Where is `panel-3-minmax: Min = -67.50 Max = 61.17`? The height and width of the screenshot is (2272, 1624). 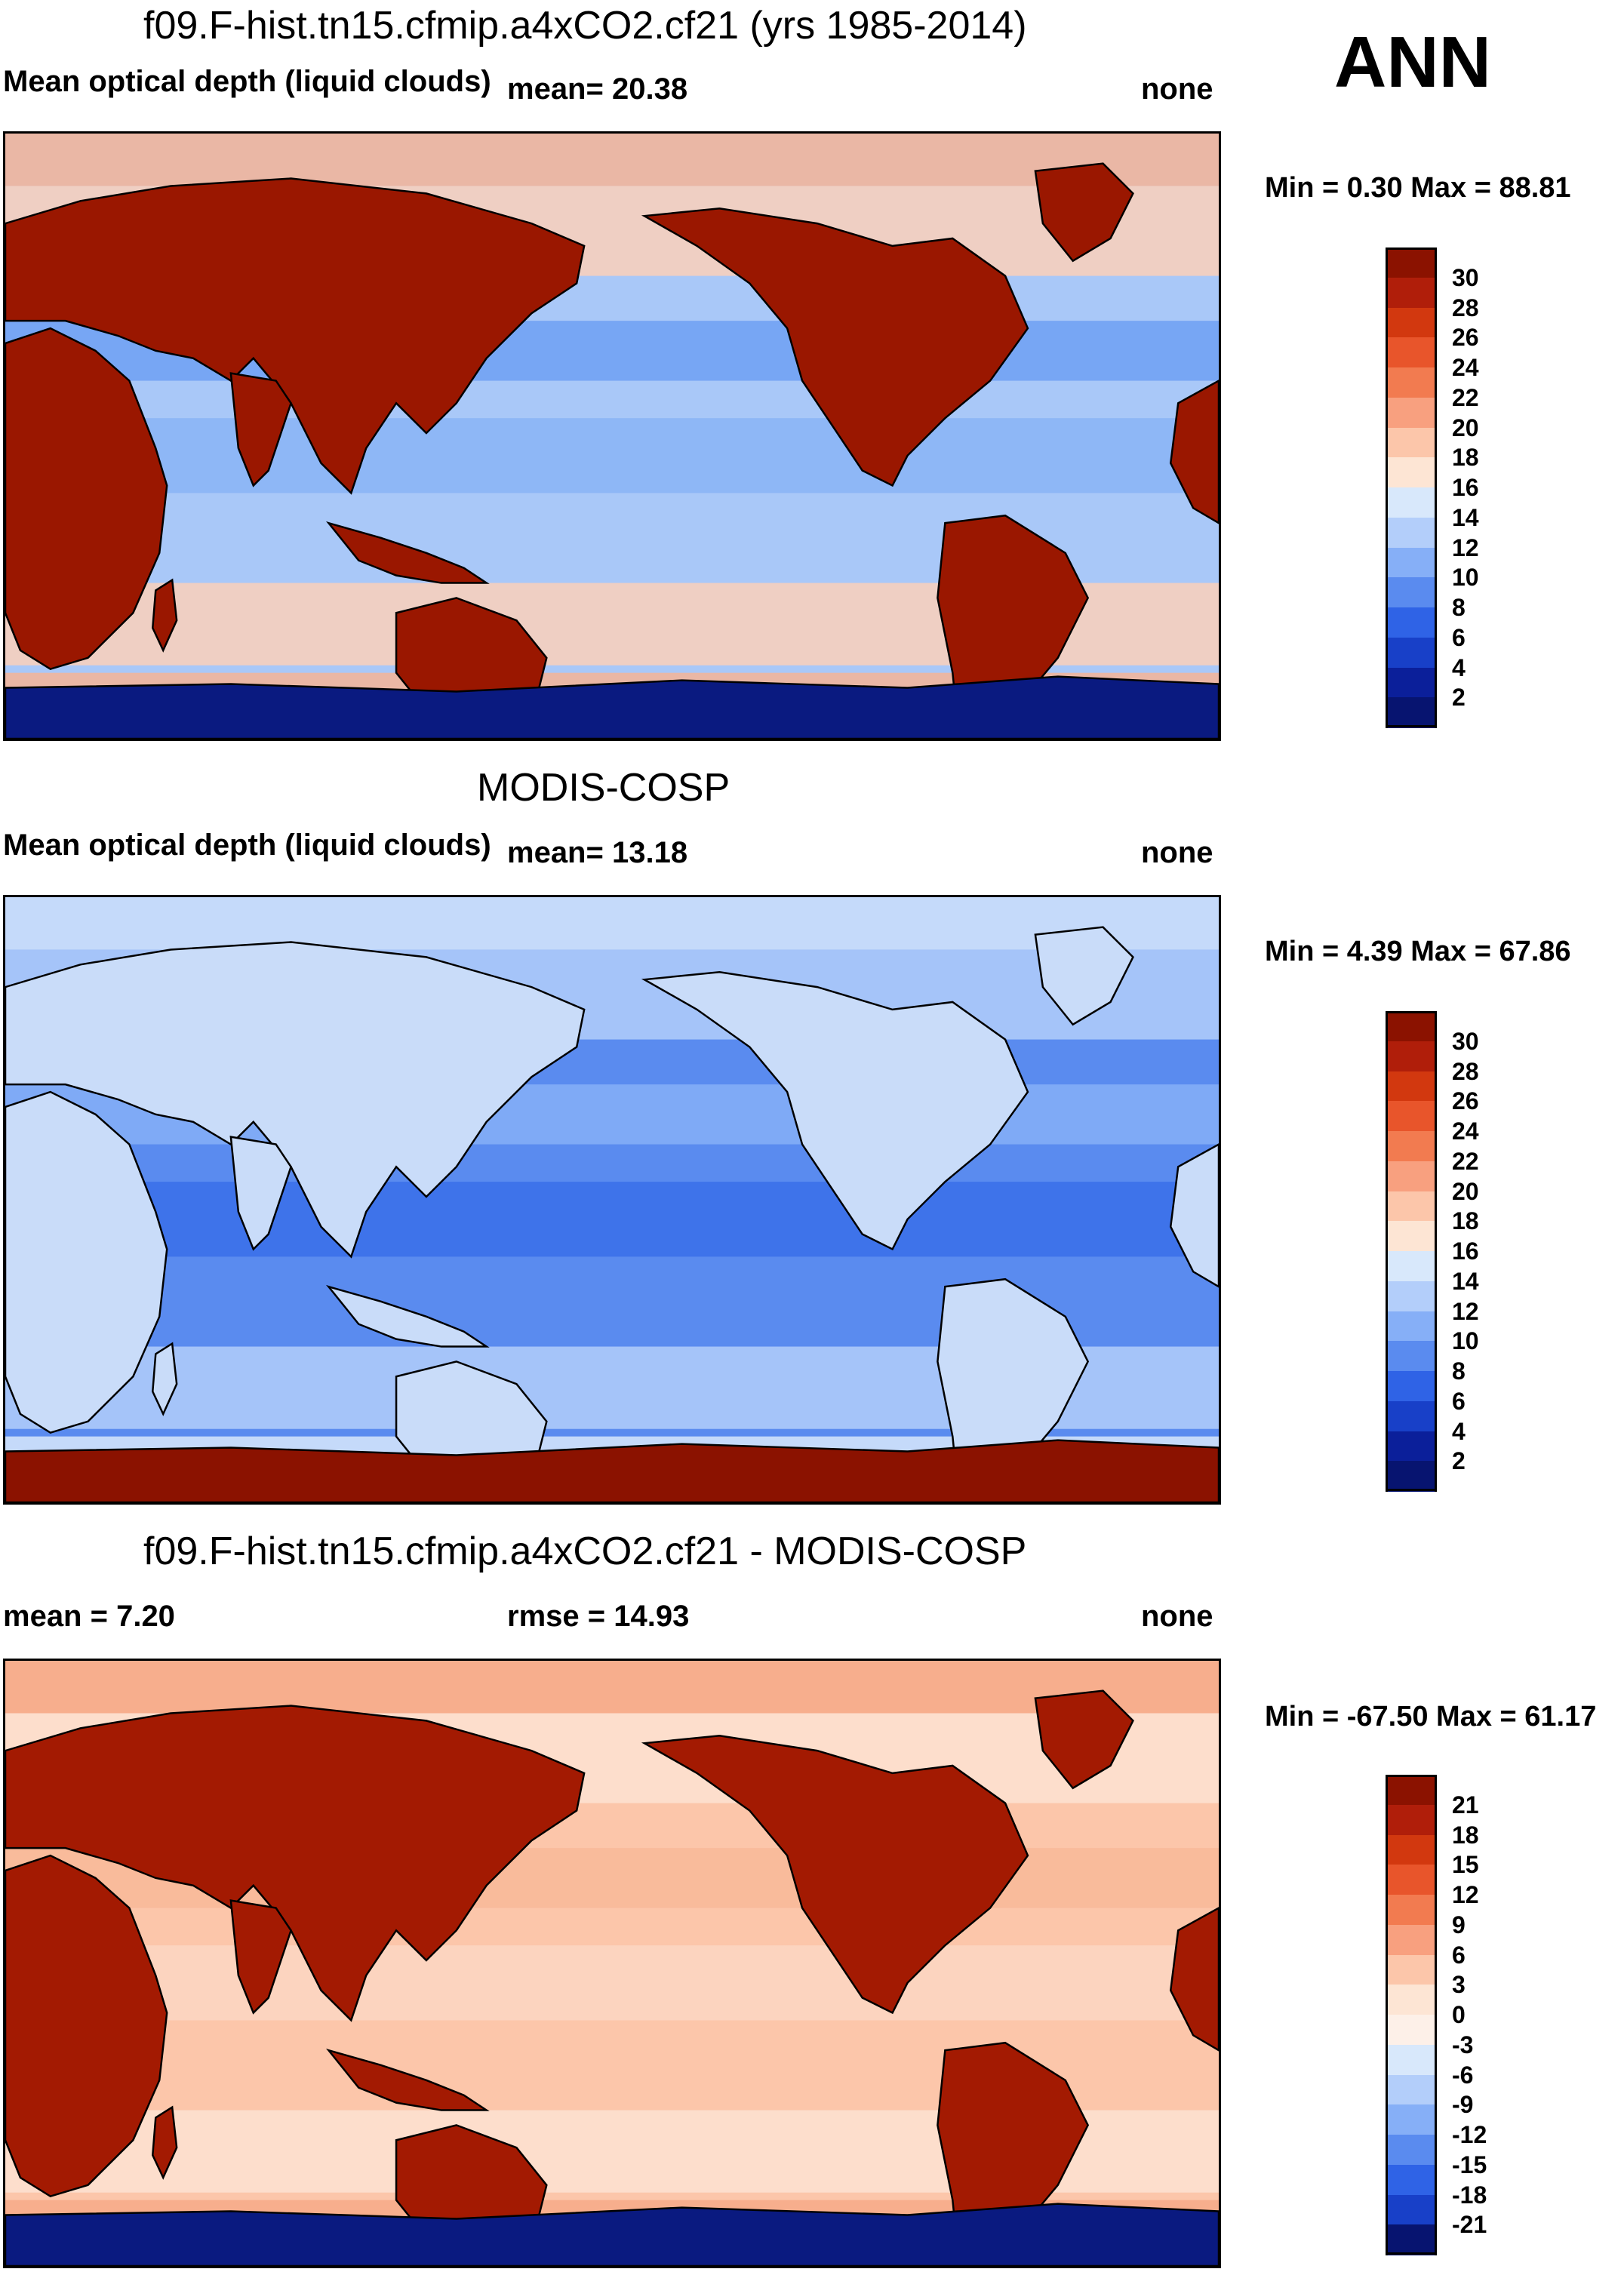 panel-3-minmax: Min = -67.50 Max = 61.17 is located at coordinates (1431, 1716).